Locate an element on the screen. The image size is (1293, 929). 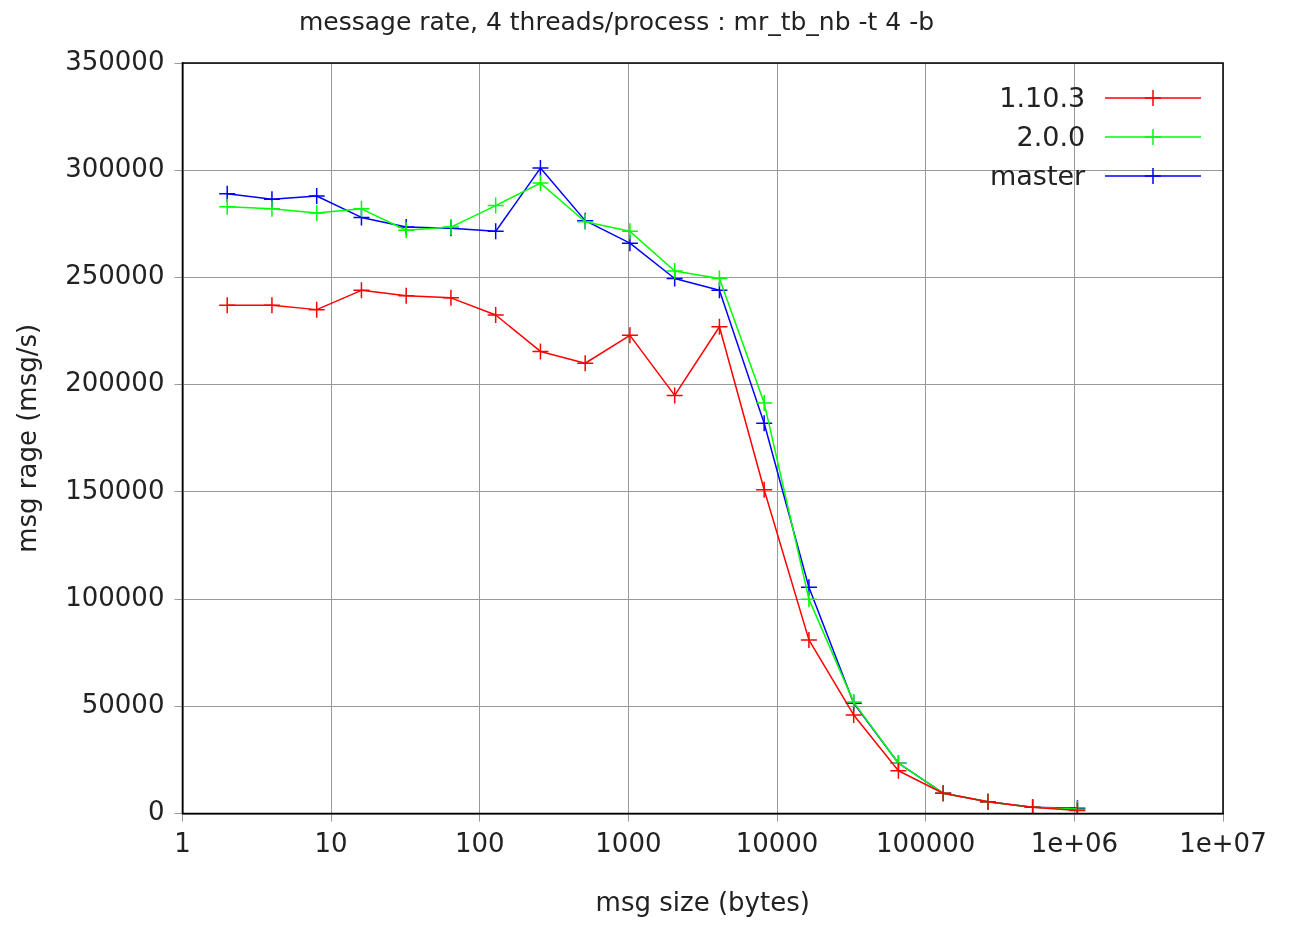
y-tick-label: 50000 is located at coordinates (123, 704).